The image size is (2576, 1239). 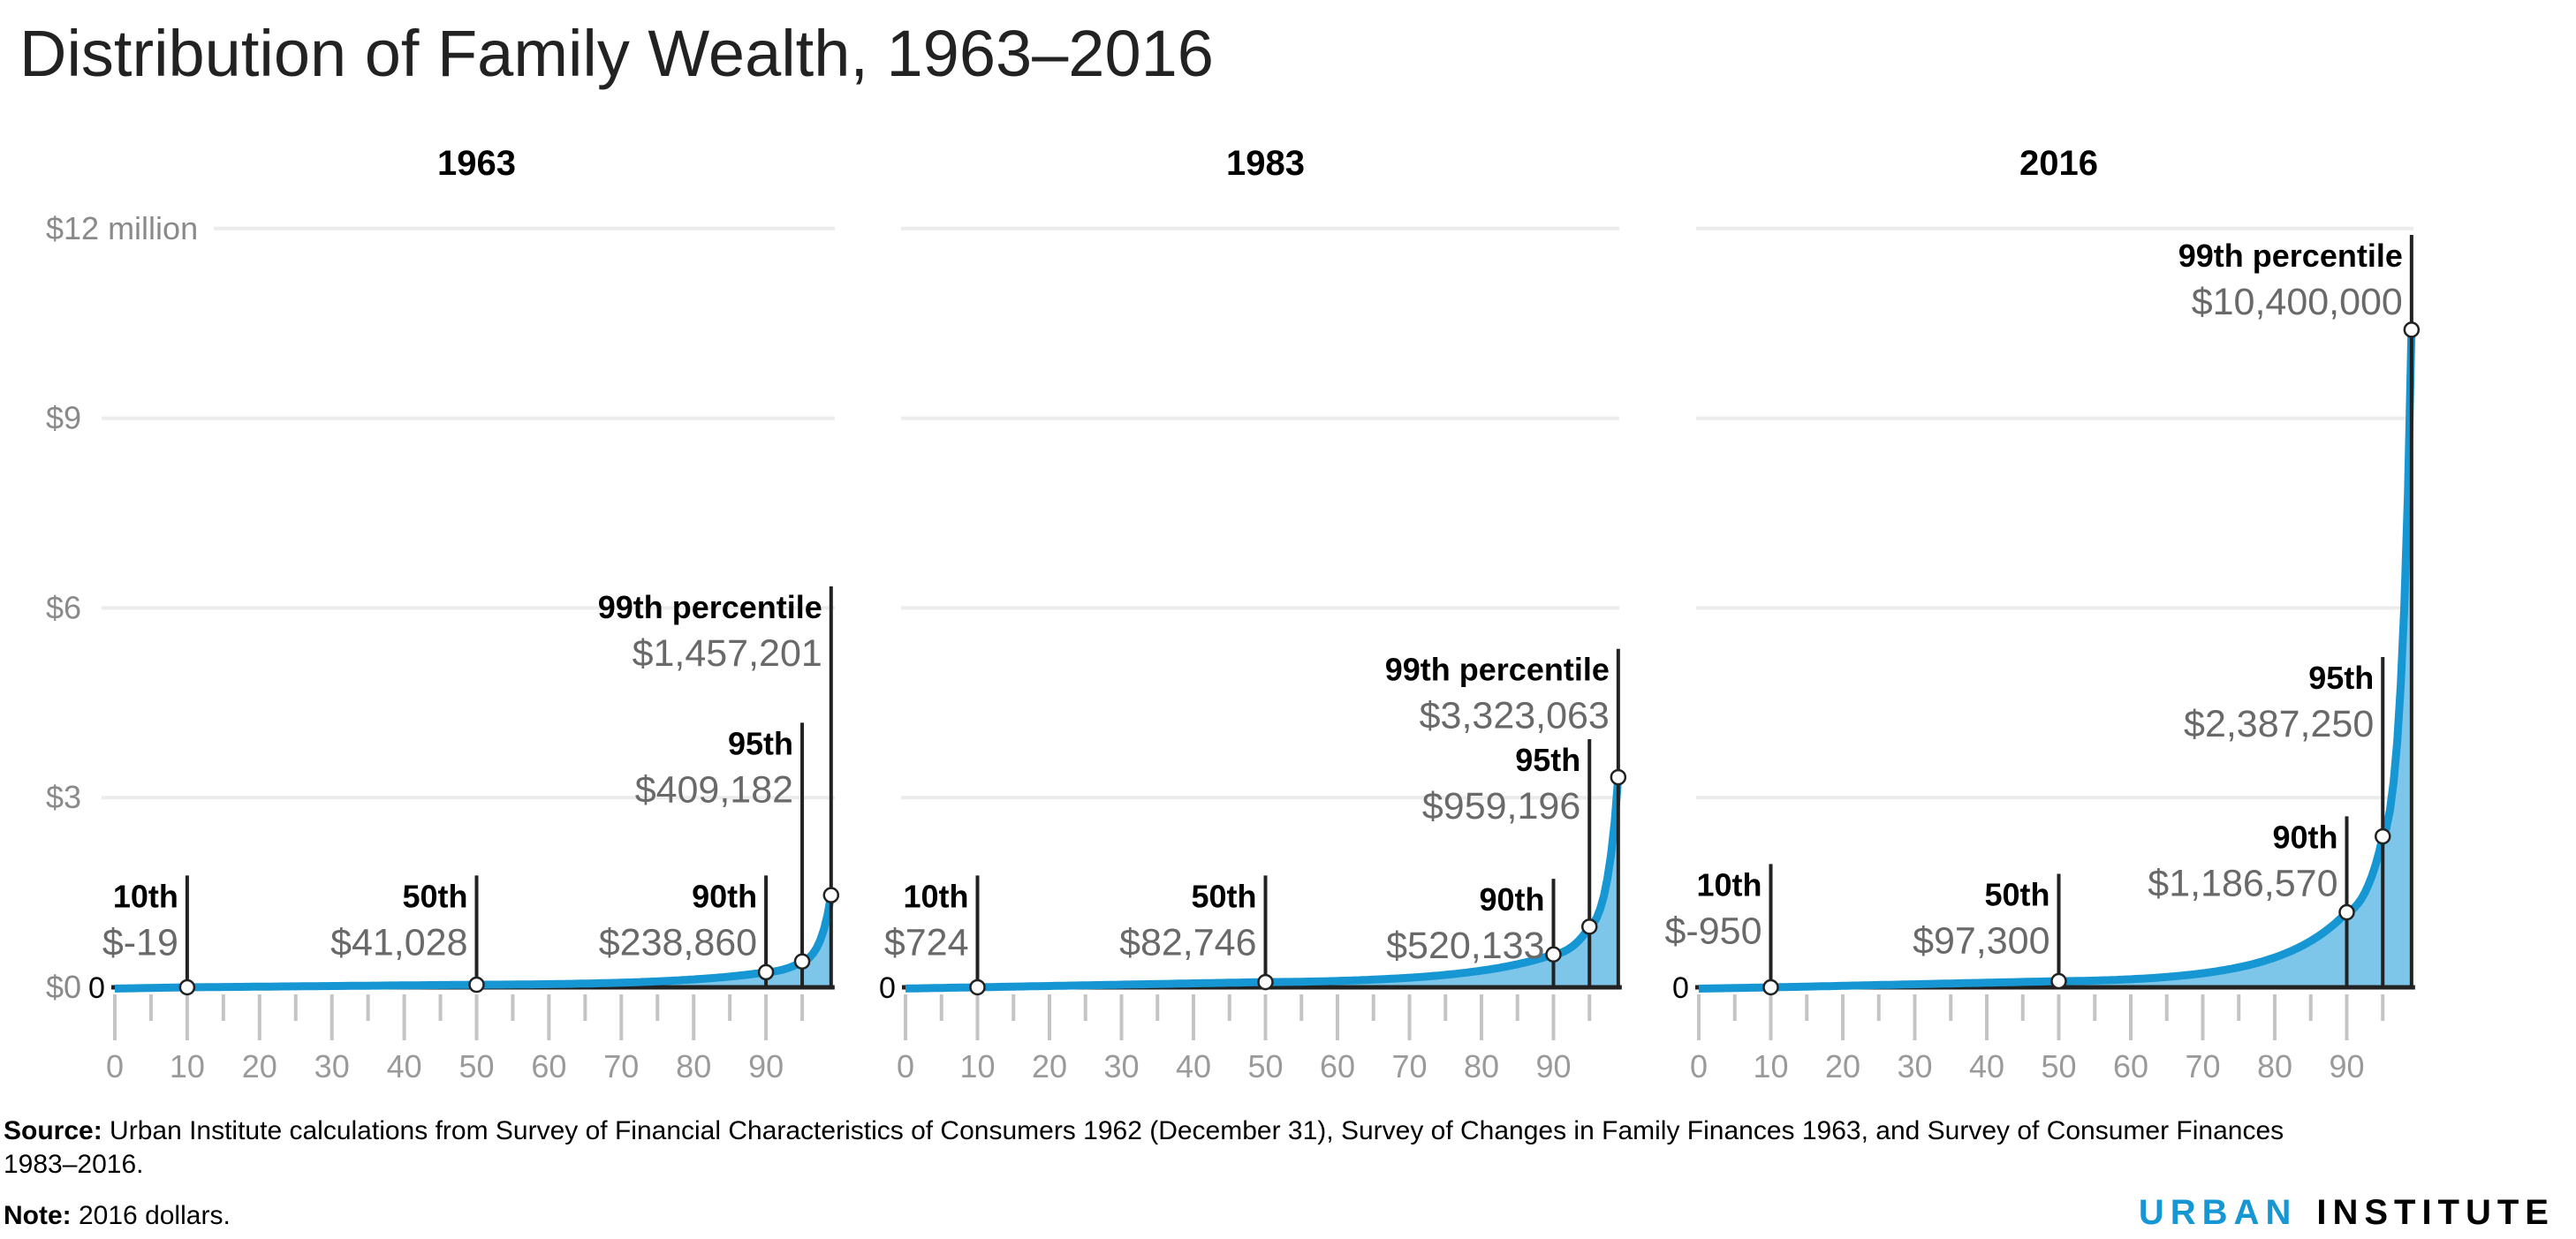 I want to click on annotation-10: 10th $724, so click(x=935, y=935).